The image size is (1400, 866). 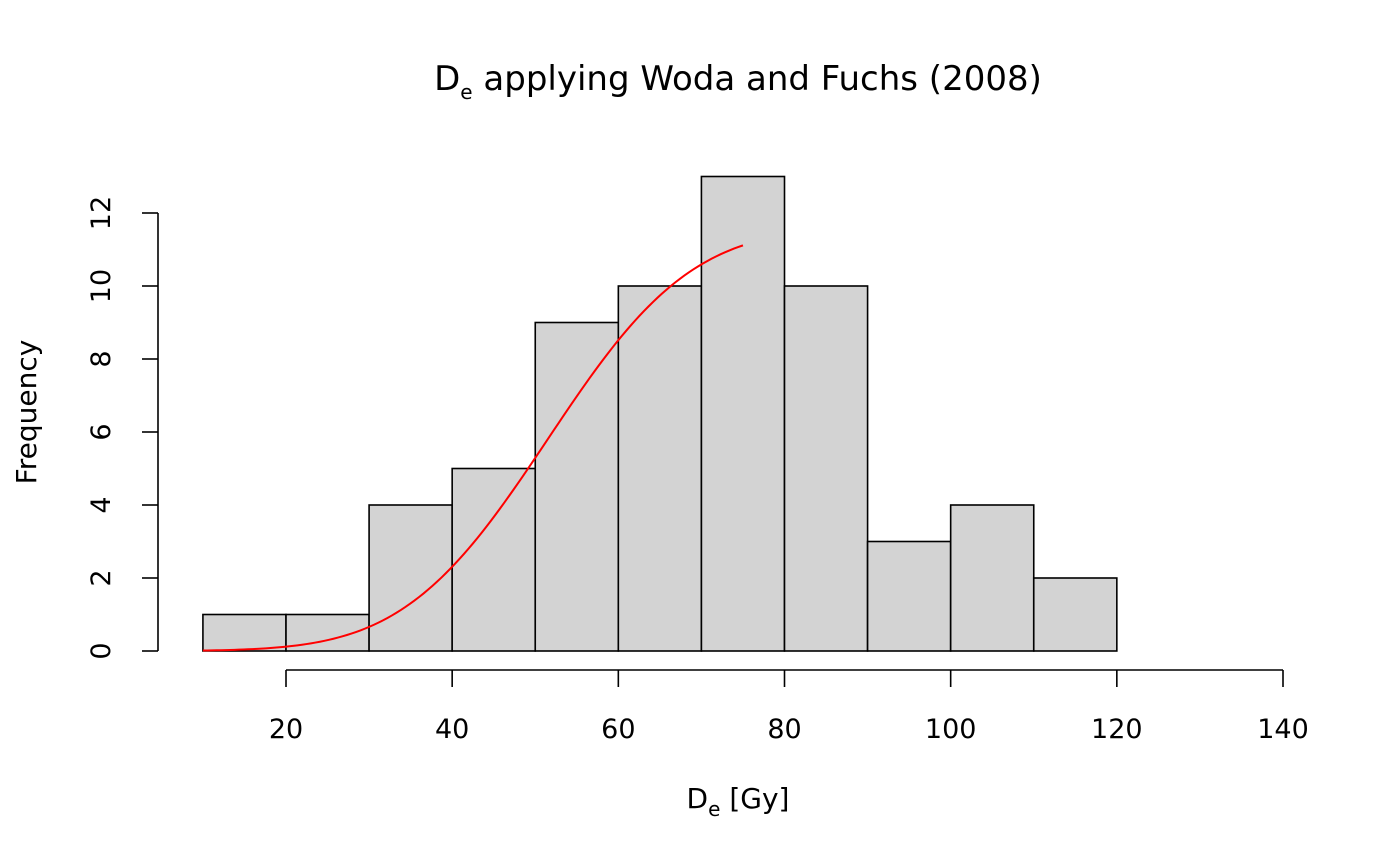 What do you see at coordinates (101, 213) in the screenshot?
I see `y-tick-label: 12` at bounding box center [101, 213].